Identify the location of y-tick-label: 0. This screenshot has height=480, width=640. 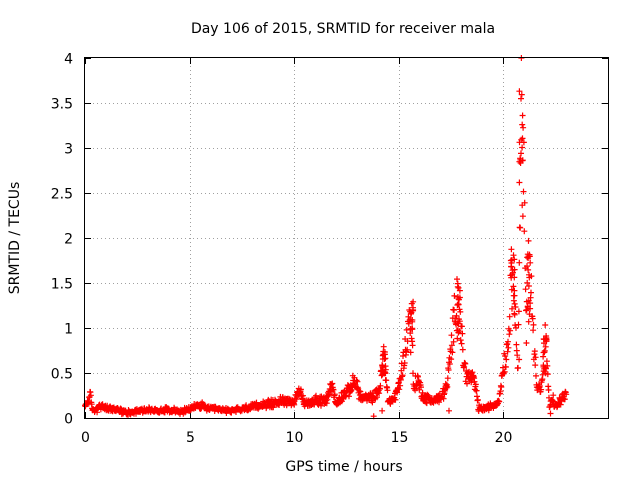
(68, 420).